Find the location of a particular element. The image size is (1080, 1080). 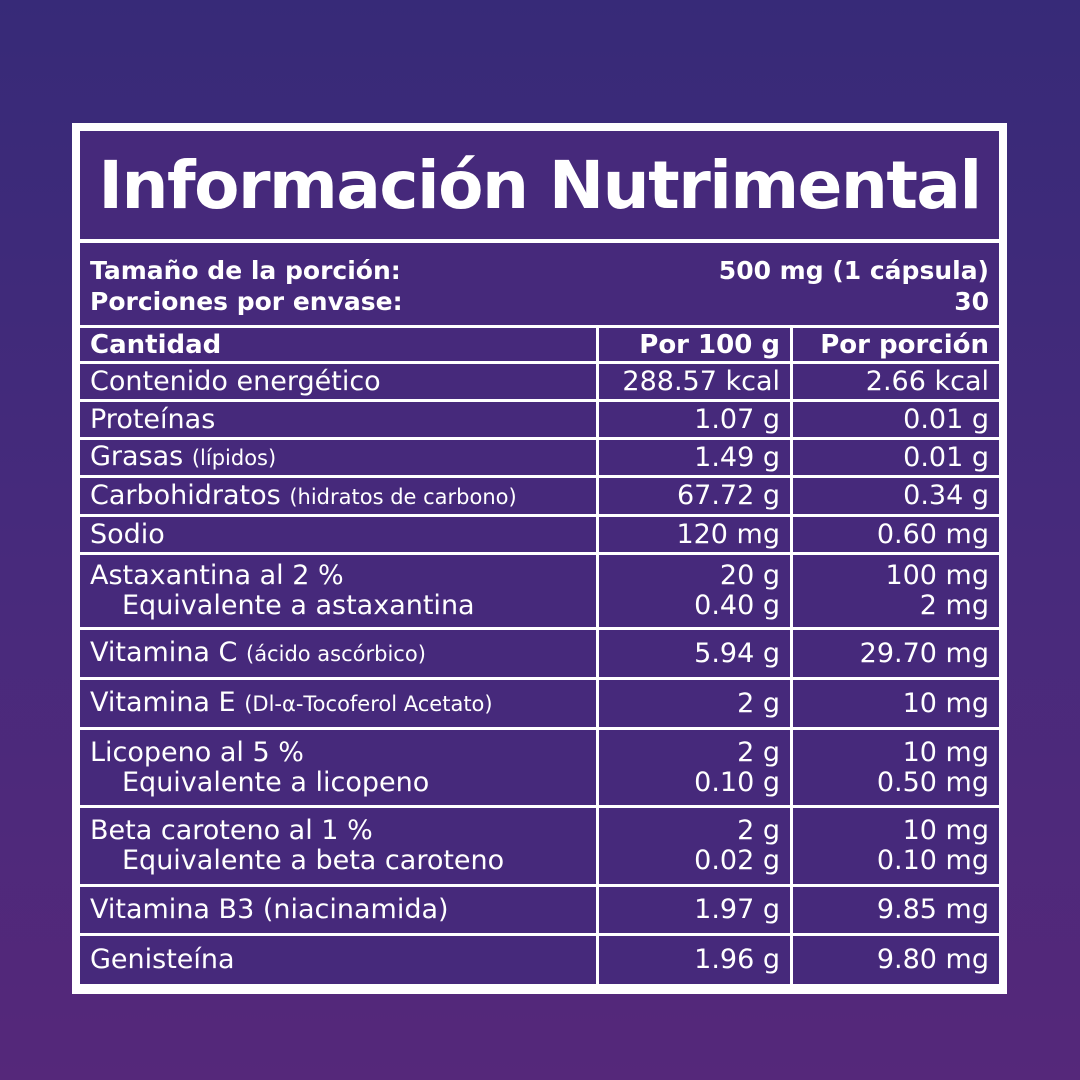

value-per-100g: 5.94 g is located at coordinates (737, 653).